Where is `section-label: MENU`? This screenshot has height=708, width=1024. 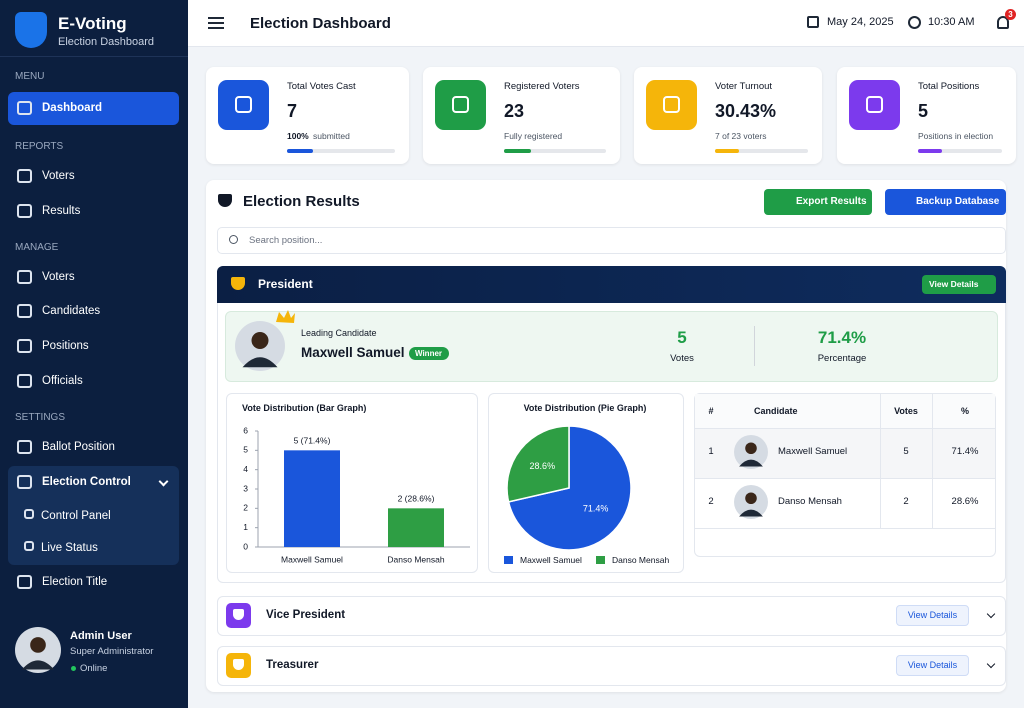 section-label: MENU is located at coordinates (30, 76).